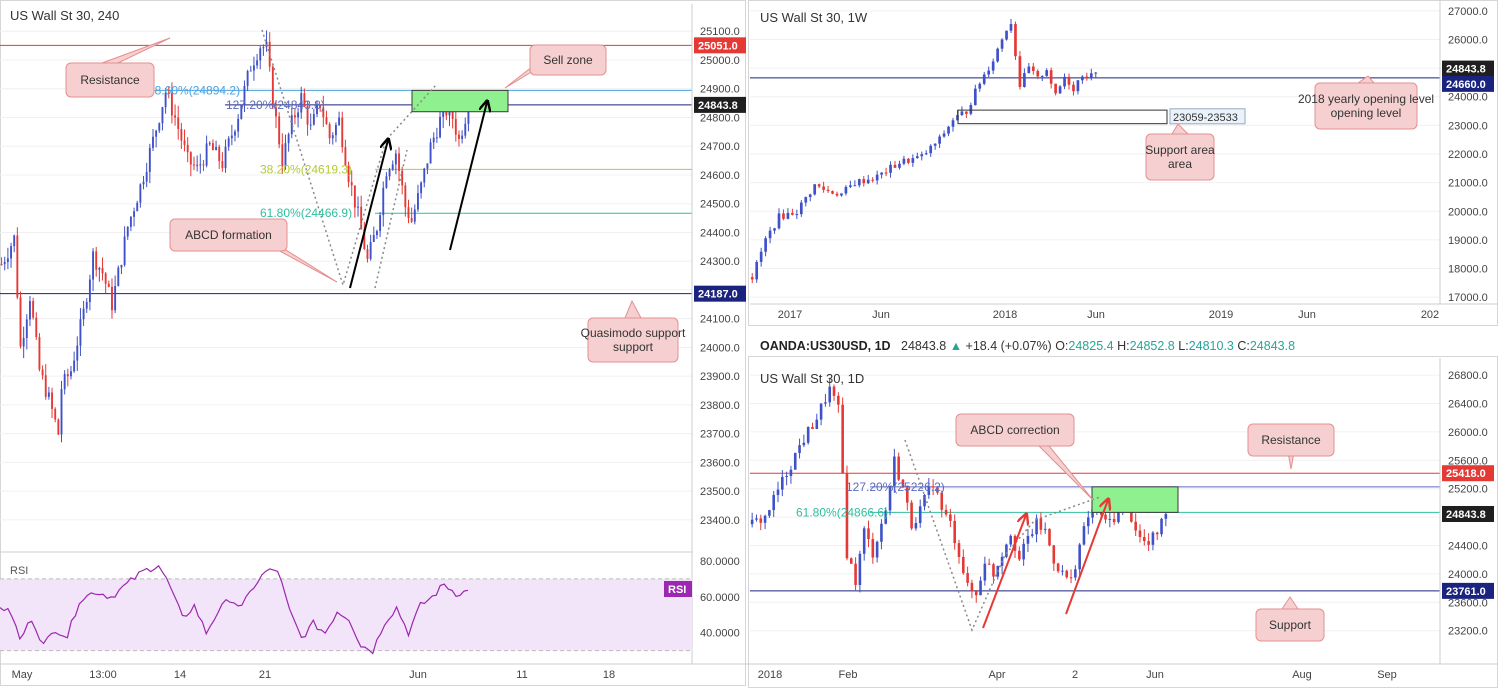 Image resolution: width=1498 pixels, height=688 pixels. What do you see at coordinates (848, 675) in the screenshot?
I see `x-tick-label: Feb` at bounding box center [848, 675].